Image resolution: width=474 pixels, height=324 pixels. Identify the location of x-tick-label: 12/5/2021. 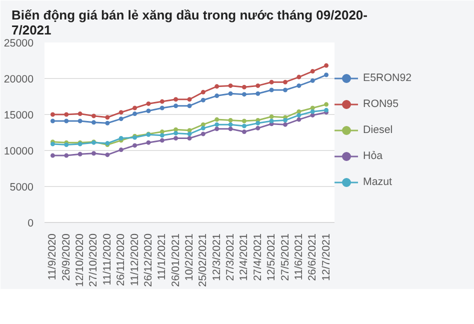
(272, 257).